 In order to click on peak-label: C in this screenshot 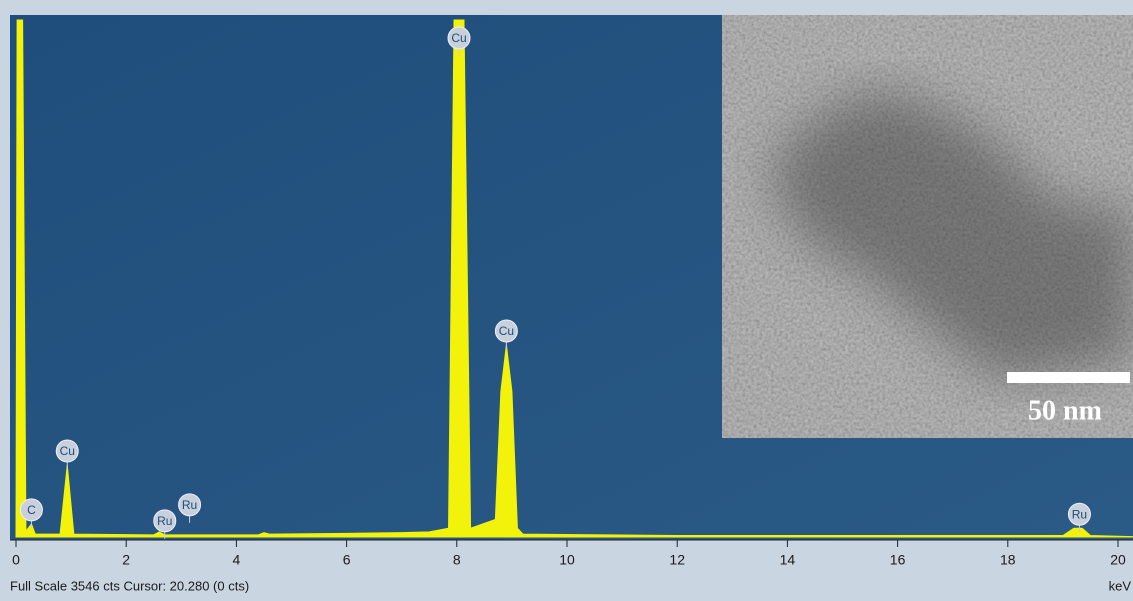, I will do `click(31, 510)`.